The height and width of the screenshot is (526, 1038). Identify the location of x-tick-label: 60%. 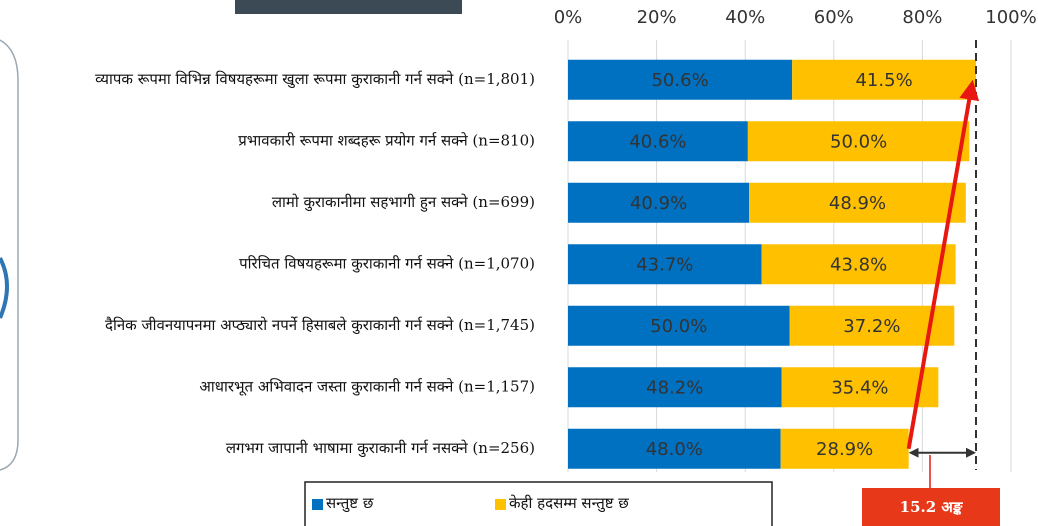
(834, 17).